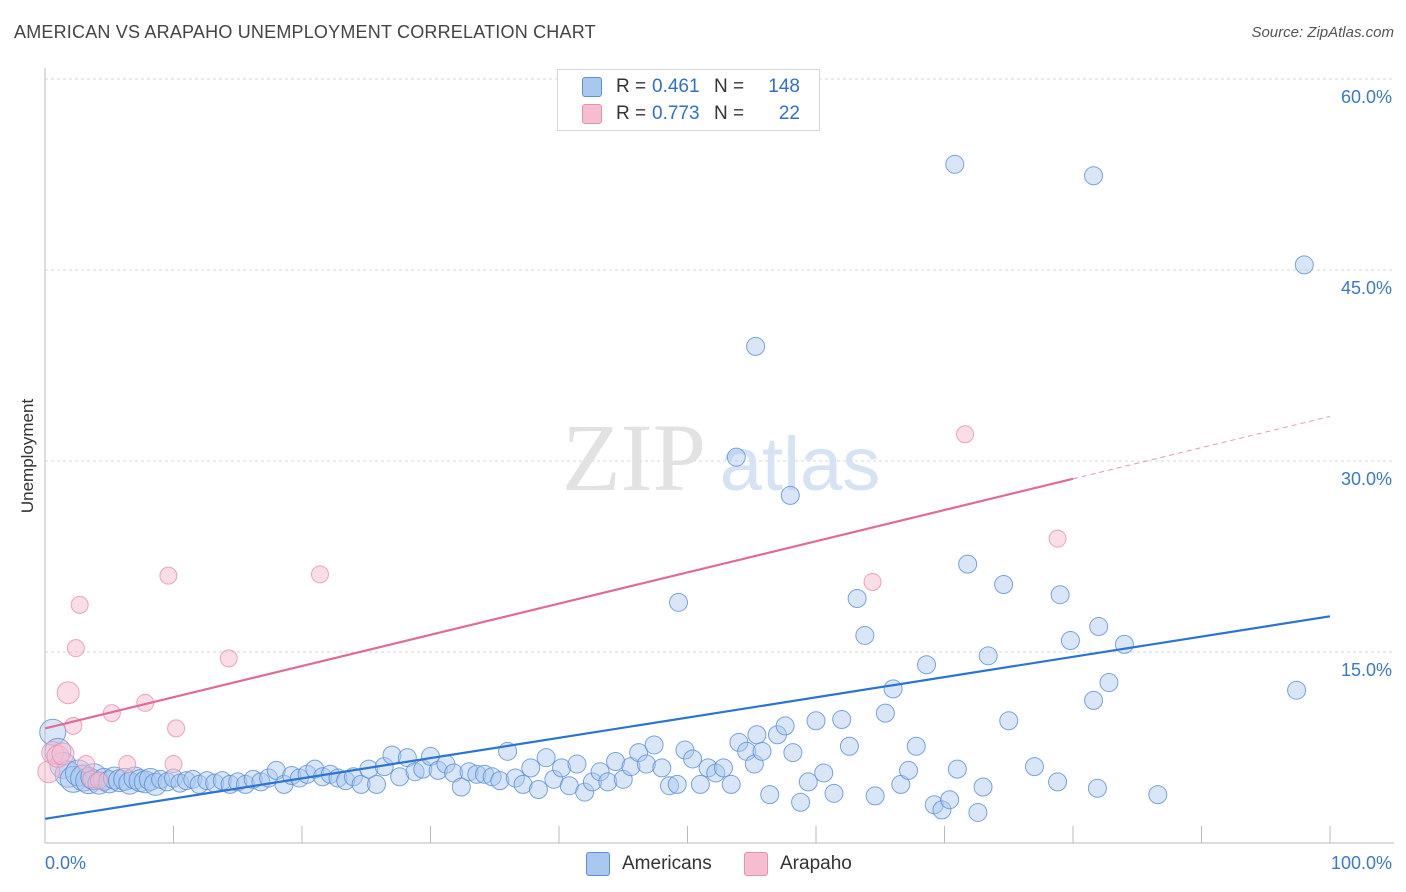  What do you see at coordinates (634, 457) in the screenshot?
I see `watermark-zip: ZIP` at bounding box center [634, 457].